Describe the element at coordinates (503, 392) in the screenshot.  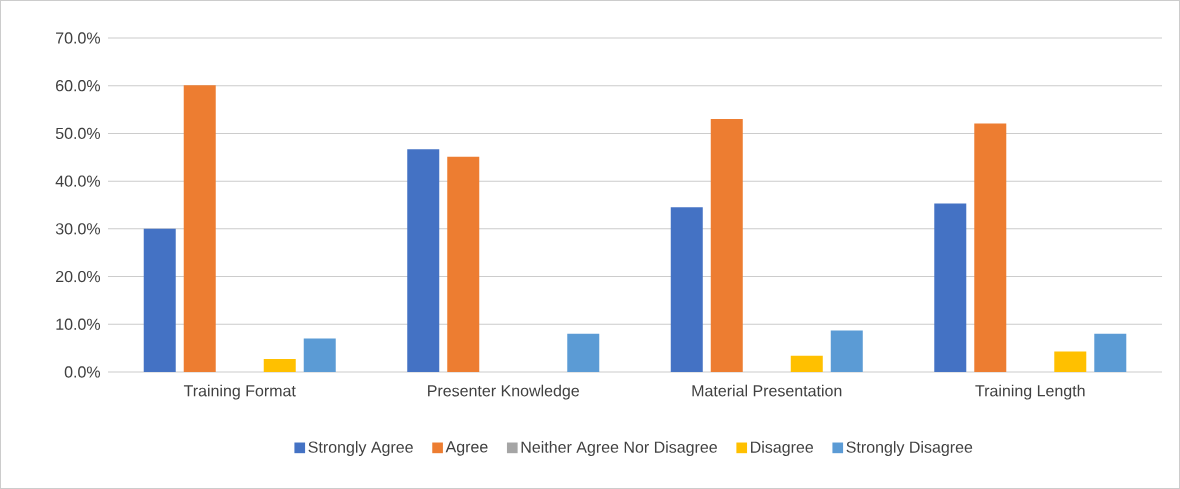
I see `x-tick-label: Presenter Knowledge` at that location.